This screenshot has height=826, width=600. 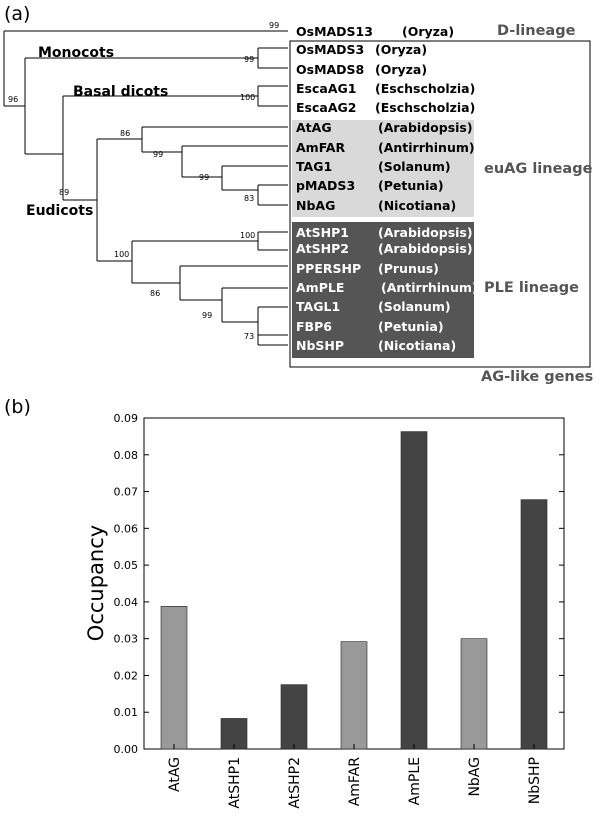 What do you see at coordinates (326, 88) in the screenshot?
I see `leaf-gene: EscaAG1` at bounding box center [326, 88].